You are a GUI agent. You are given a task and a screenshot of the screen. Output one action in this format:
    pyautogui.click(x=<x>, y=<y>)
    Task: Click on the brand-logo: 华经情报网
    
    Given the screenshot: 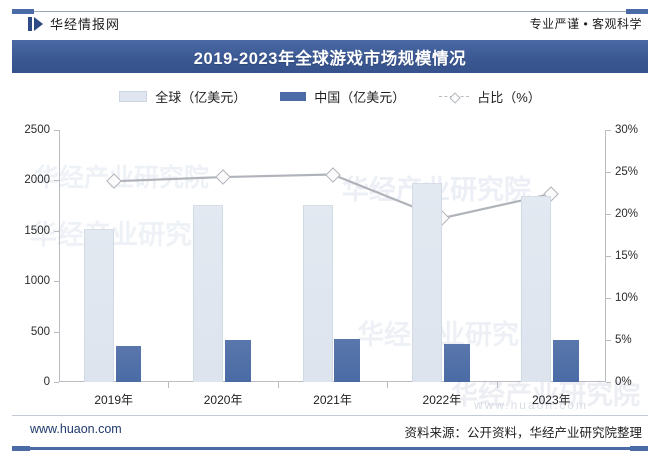 What is the action you would take?
    pyautogui.click(x=74, y=23)
    